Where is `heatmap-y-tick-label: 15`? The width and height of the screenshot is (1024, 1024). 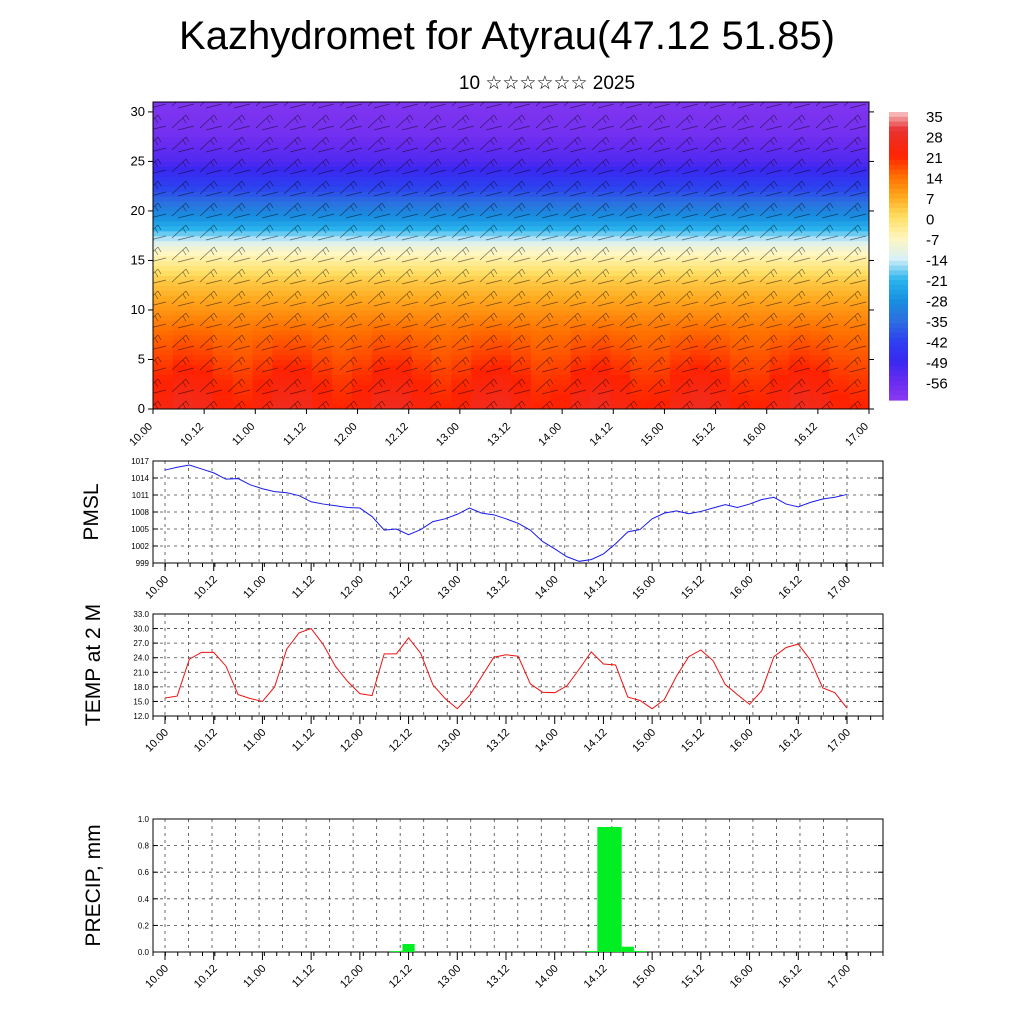
heatmap-y-tick-label: 15 is located at coordinates (138, 259).